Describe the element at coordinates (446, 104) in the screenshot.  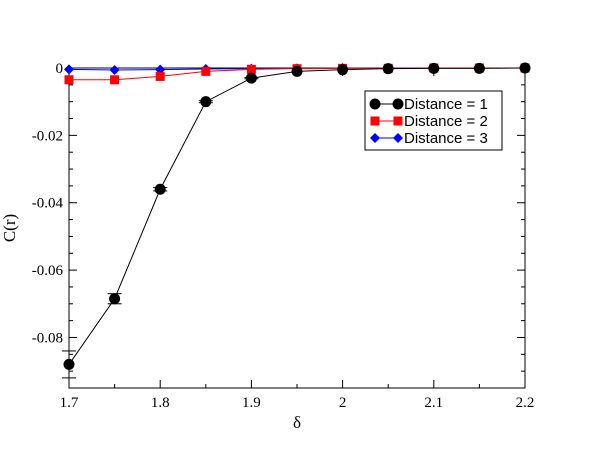
I see `legend-label: Distance = 1` at that location.